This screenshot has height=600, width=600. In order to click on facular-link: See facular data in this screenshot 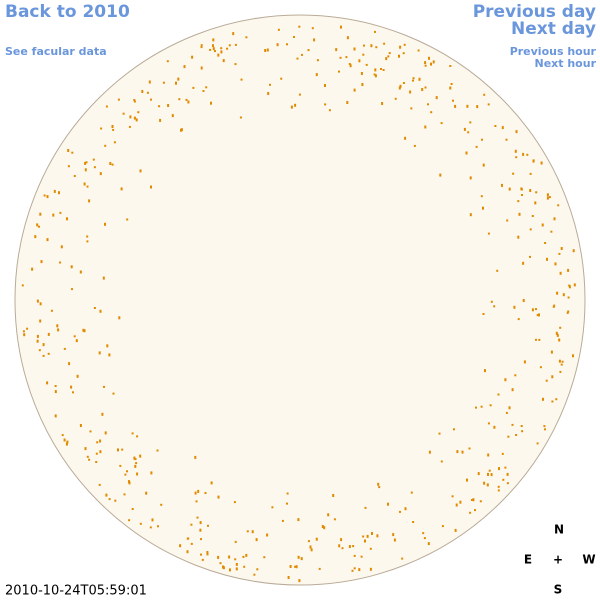, I will do `click(56, 51)`.